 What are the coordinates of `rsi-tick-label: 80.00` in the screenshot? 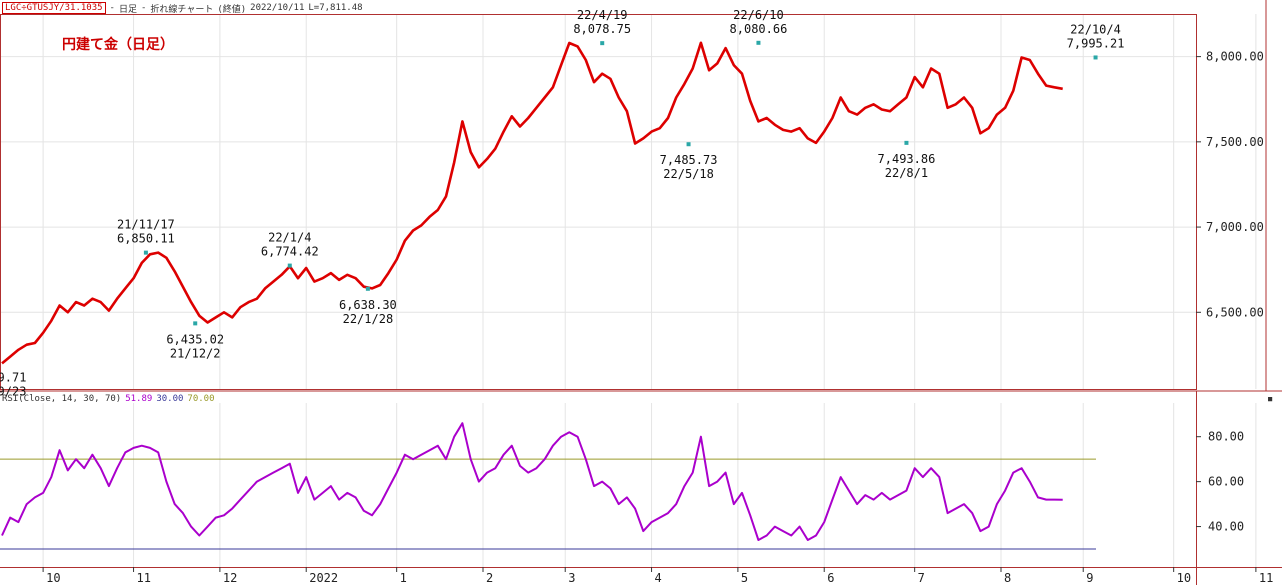 It's located at (1226, 437).